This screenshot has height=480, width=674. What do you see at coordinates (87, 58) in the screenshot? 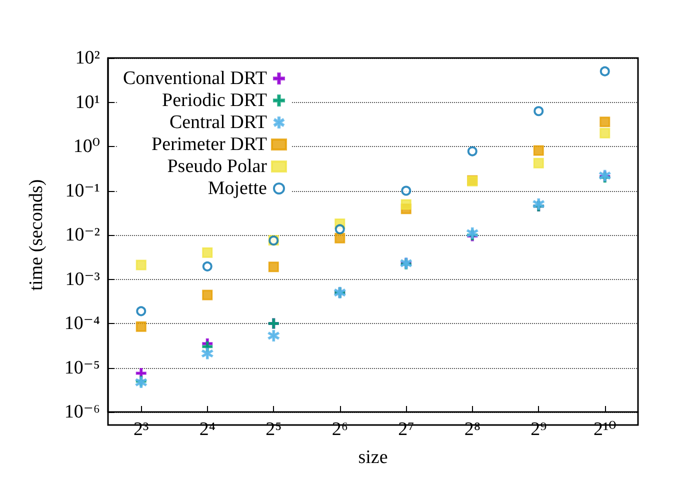
I see `y-tick-label: 10²` at bounding box center [87, 58].